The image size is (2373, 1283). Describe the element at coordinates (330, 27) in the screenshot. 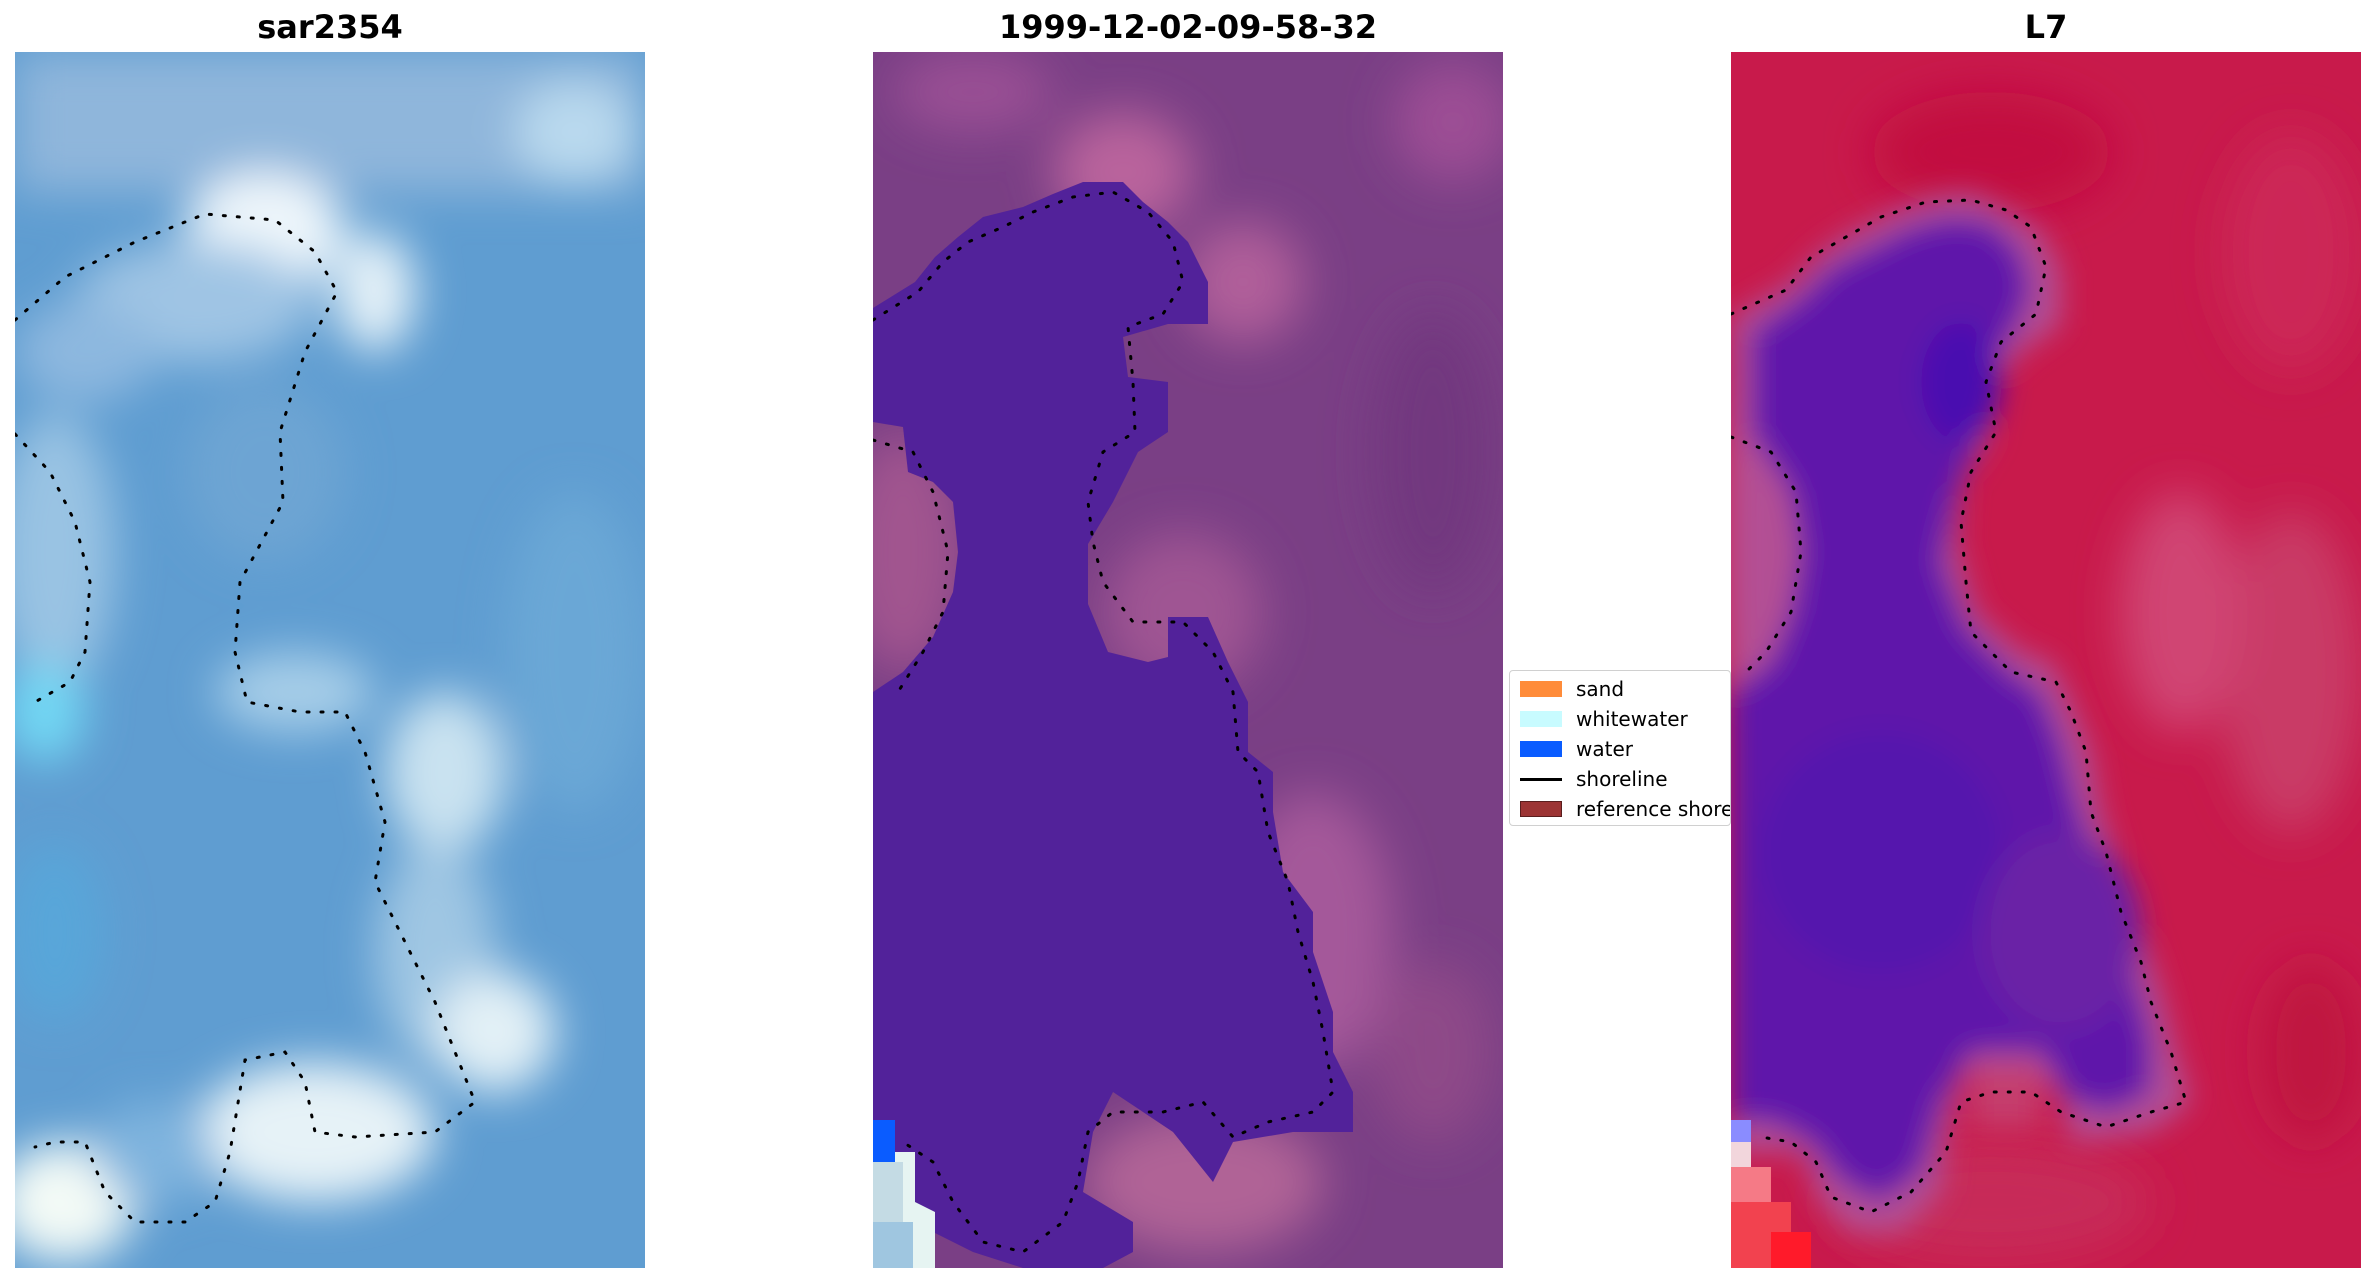

I see `panel-title-rgb: sar2354` at that location.